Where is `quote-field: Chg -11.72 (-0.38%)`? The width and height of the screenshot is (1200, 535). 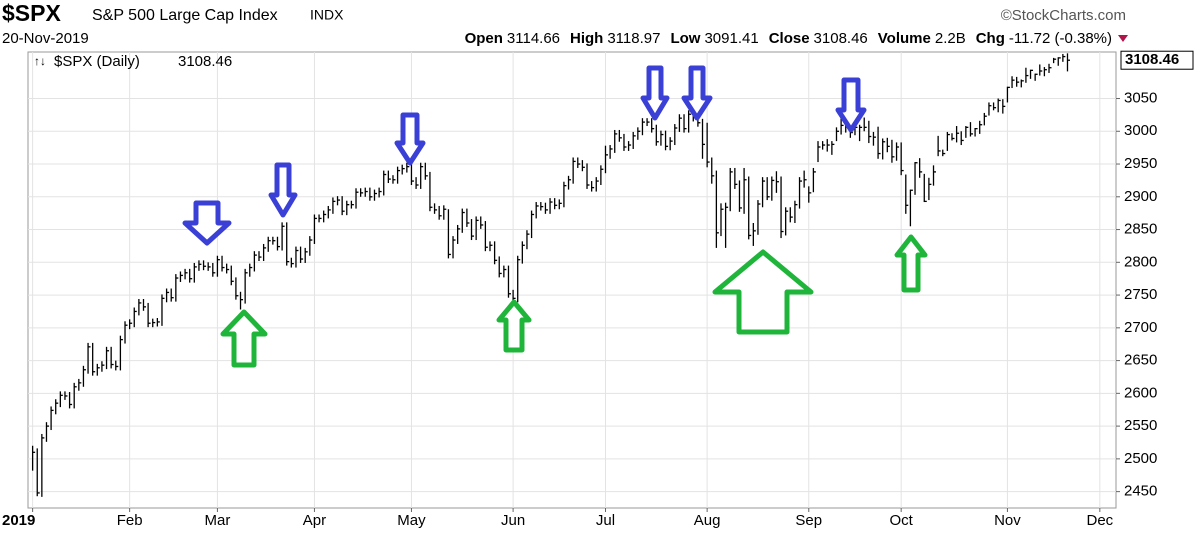 quote-field: Chg -11.72 (-0.38%) is located at coordinates (1044, 38).